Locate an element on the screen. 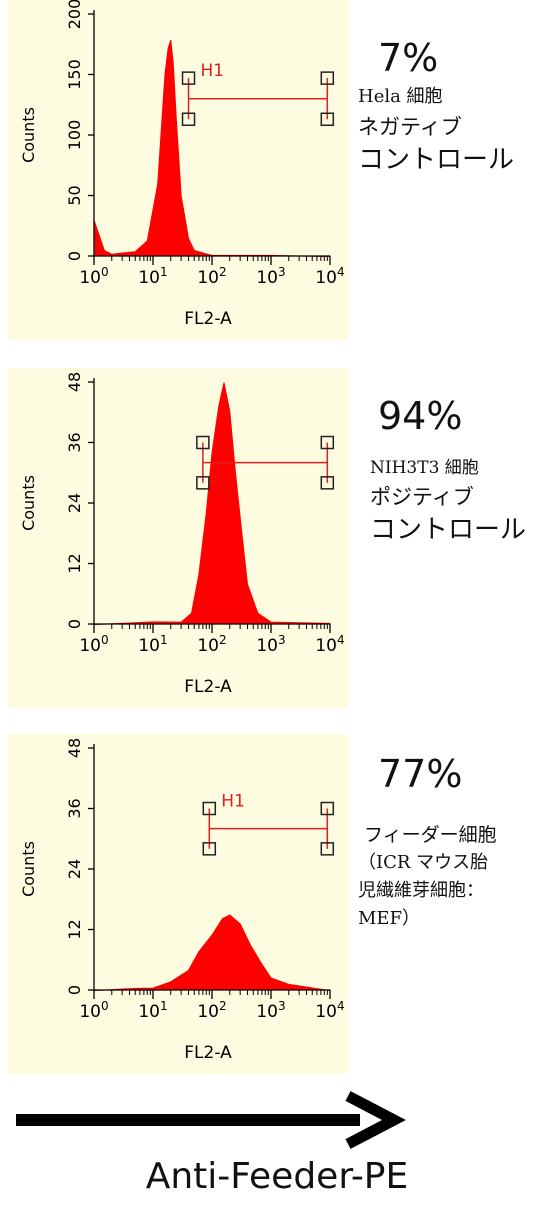 The width and height of the screenshot is (554, 1213). annotation-line-1-2: ネガティブ is located at coordinates (410, 127).